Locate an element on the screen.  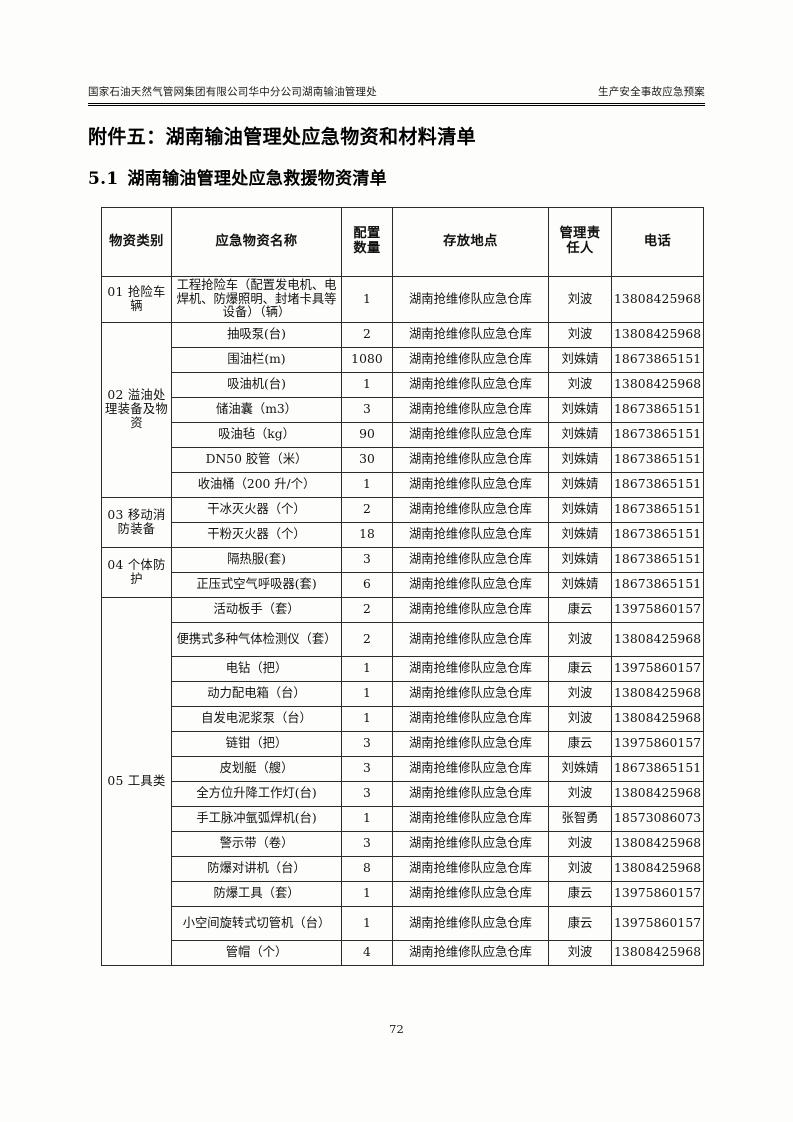
cell-material-name: 管帽（个） is located at coordinates (256, 953).